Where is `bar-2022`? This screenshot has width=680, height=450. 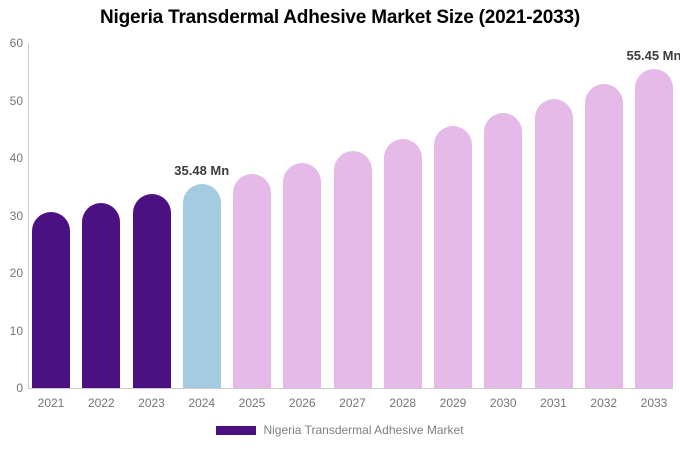 bar-2022 is located at coordinates (101, 295).